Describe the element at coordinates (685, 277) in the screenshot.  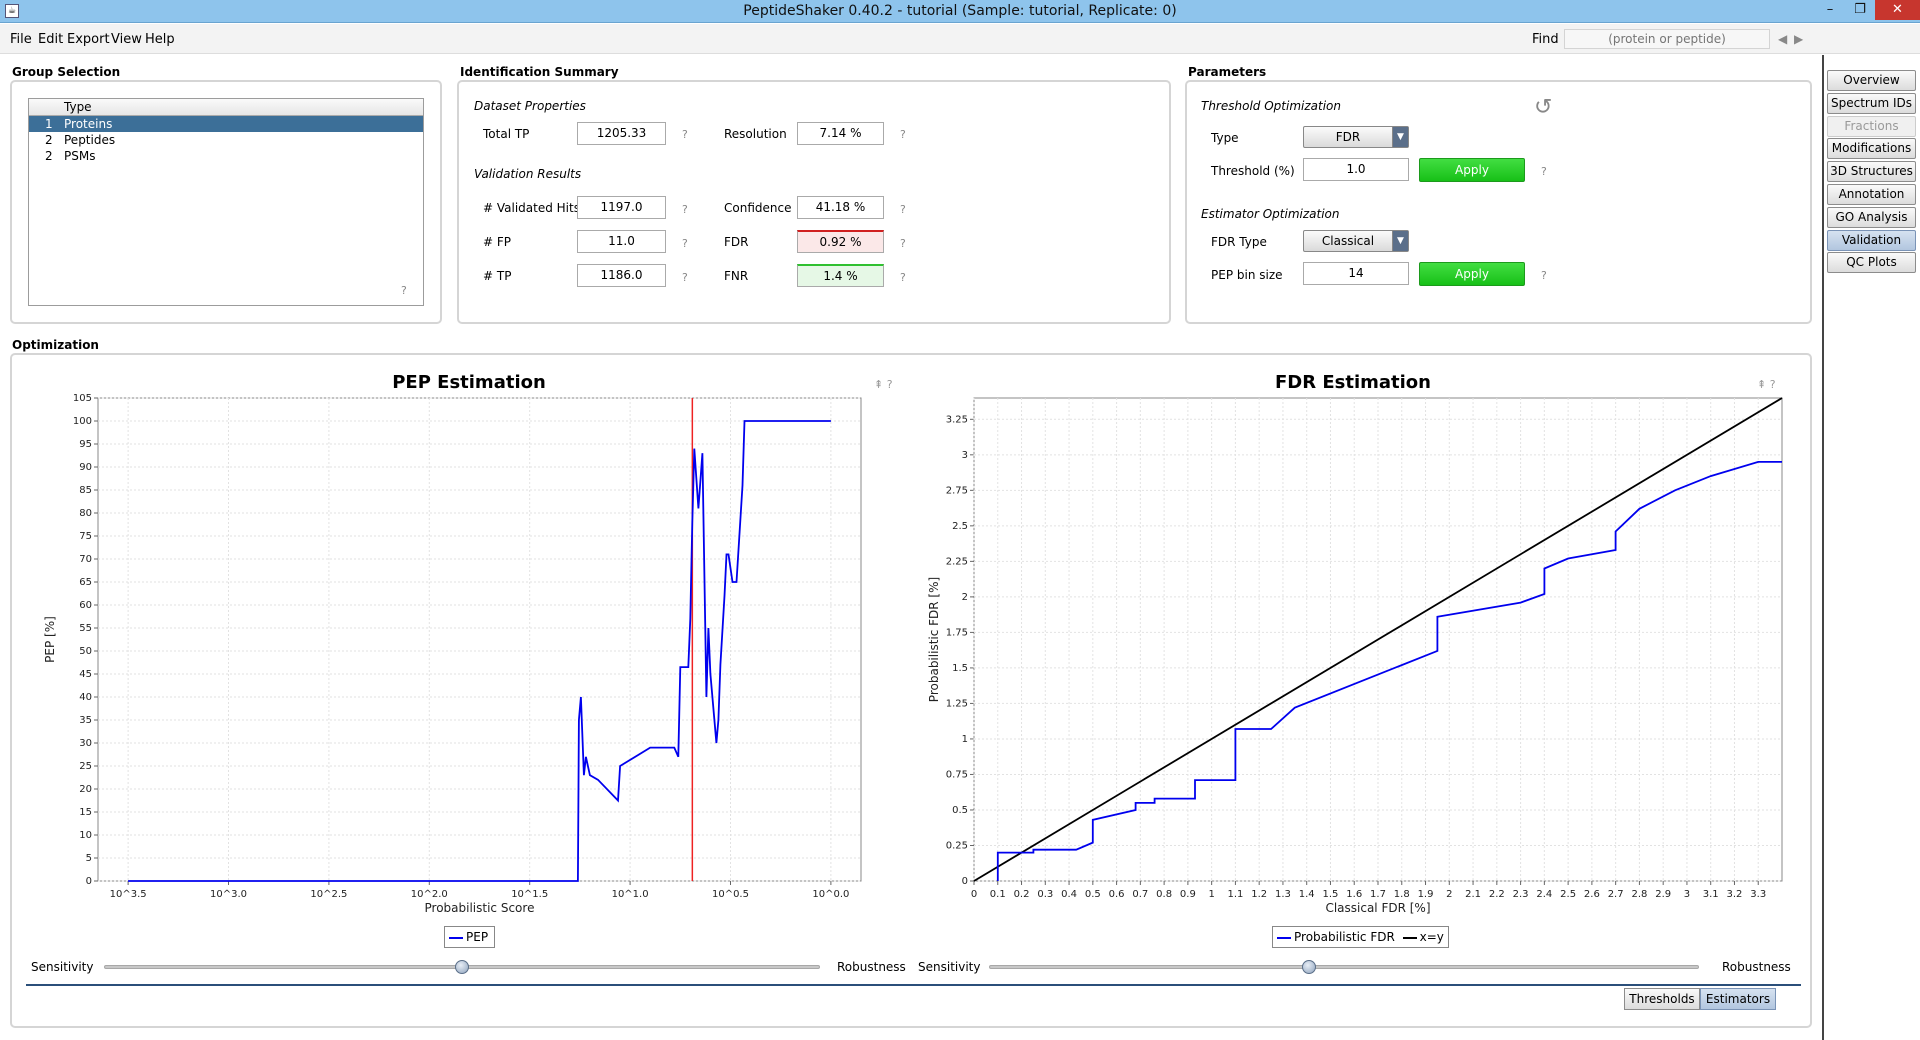
I see `tp-help-icon: ?` at that location.